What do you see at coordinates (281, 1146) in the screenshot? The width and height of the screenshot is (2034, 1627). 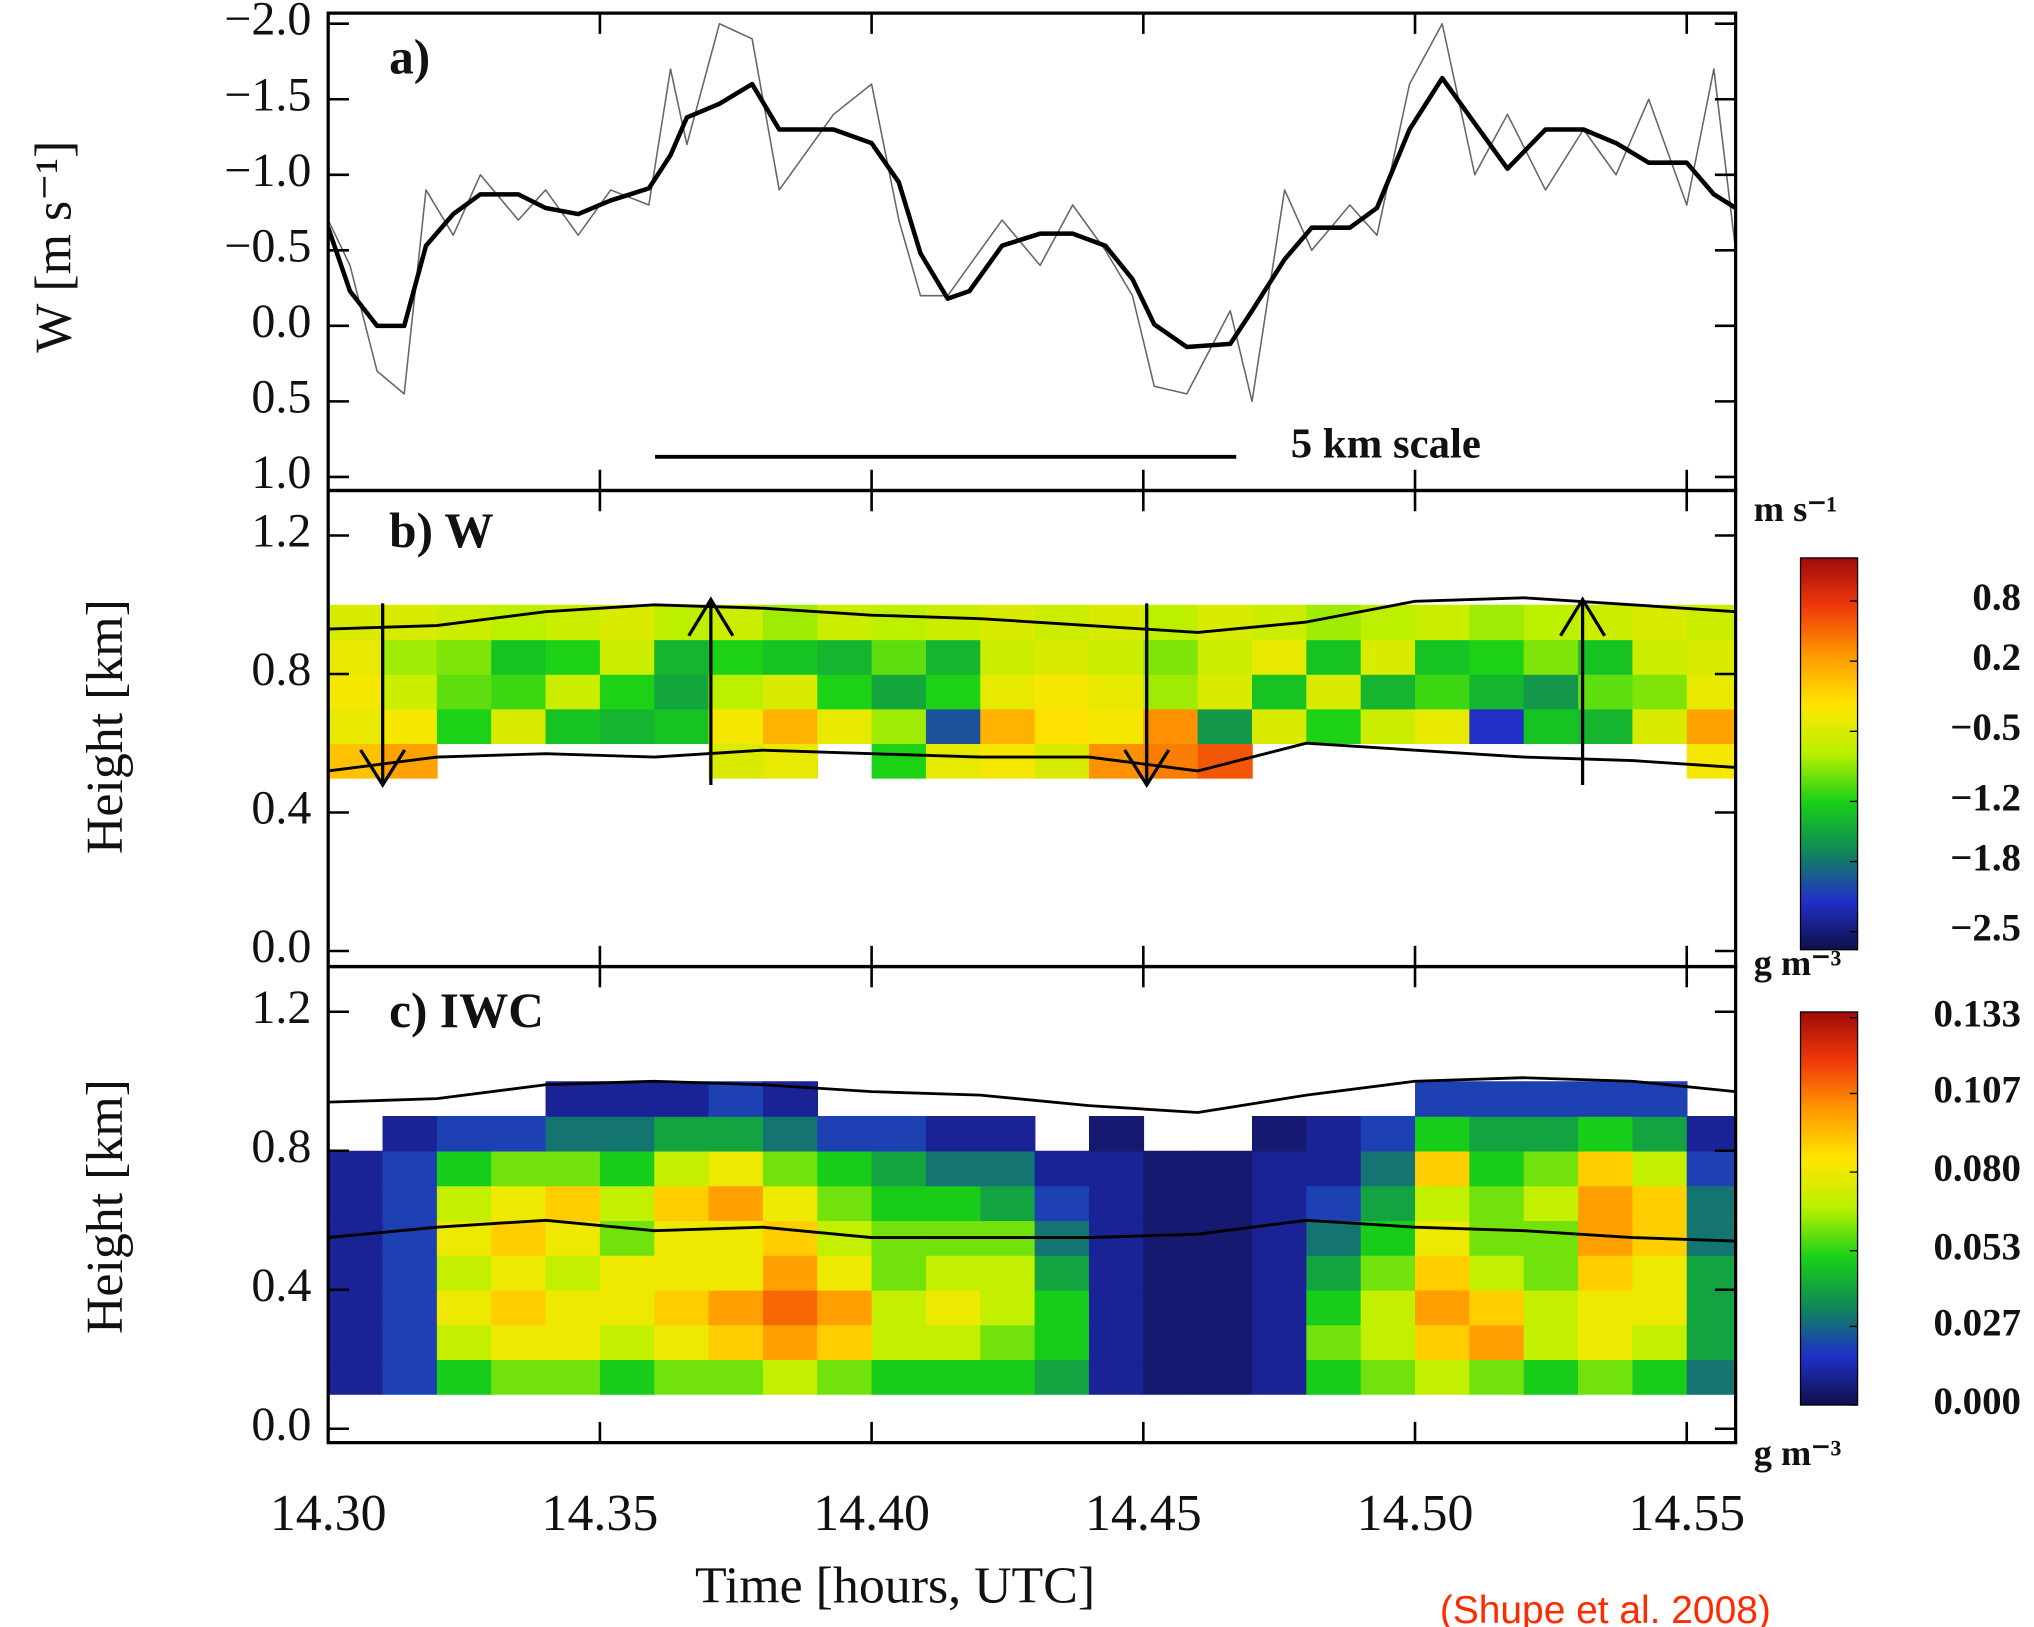 I see `y-tick-label: 0.8` at bounding box center [281, 1146].